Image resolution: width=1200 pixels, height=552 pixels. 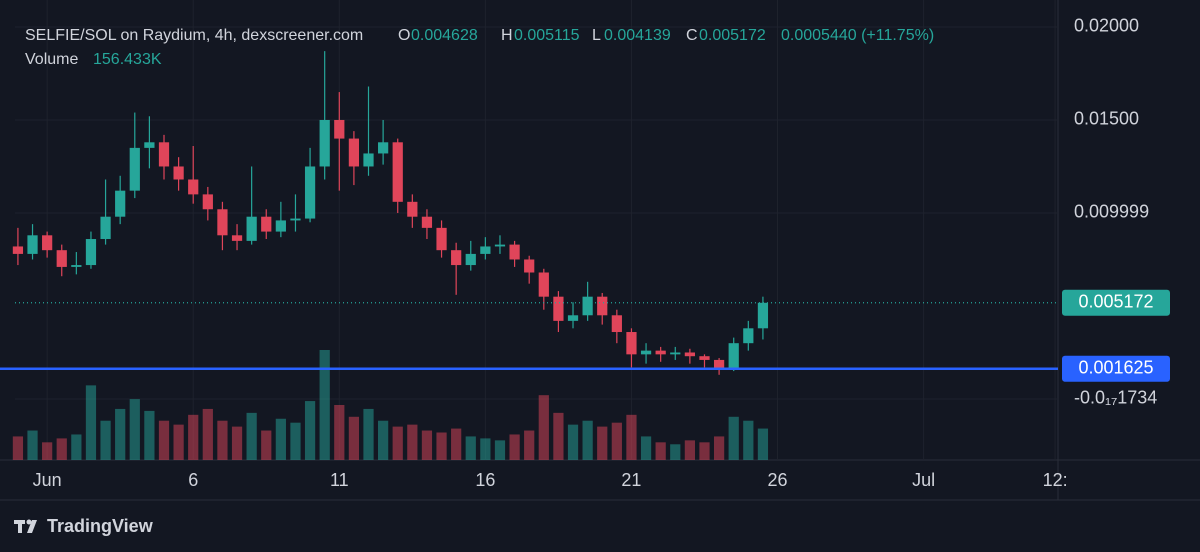 What do you see at coordinates (732, 35) in the screenshot?
I see `close-value: 0.005172` at bounding box center [732, 35].